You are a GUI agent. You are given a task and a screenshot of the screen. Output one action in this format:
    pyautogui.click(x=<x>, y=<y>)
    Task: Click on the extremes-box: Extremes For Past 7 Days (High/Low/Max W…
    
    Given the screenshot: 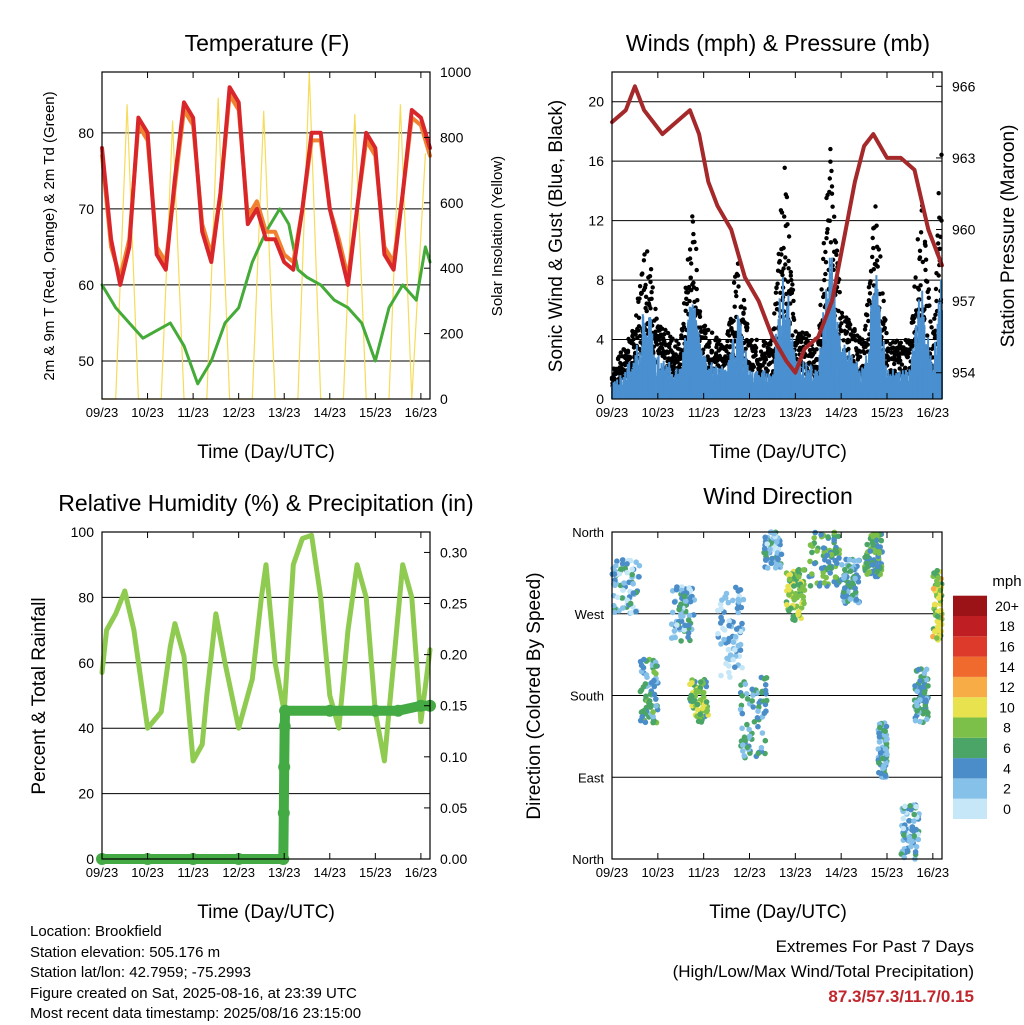 What is the action you would take?
    pyautogui.click(x=823, y=971)
    